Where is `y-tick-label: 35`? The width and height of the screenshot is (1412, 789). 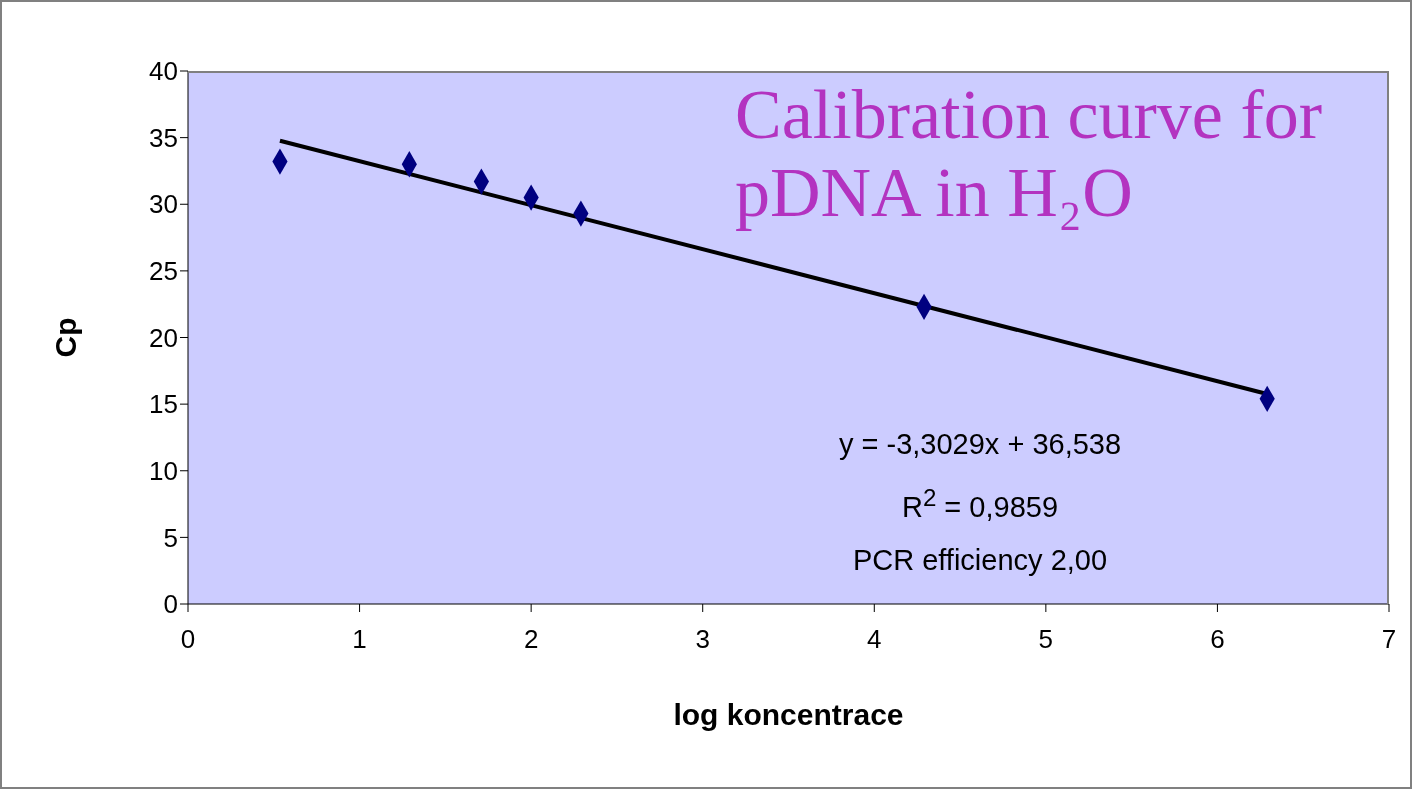 y-tick-label: 35 is located at coordinates (163, 137).